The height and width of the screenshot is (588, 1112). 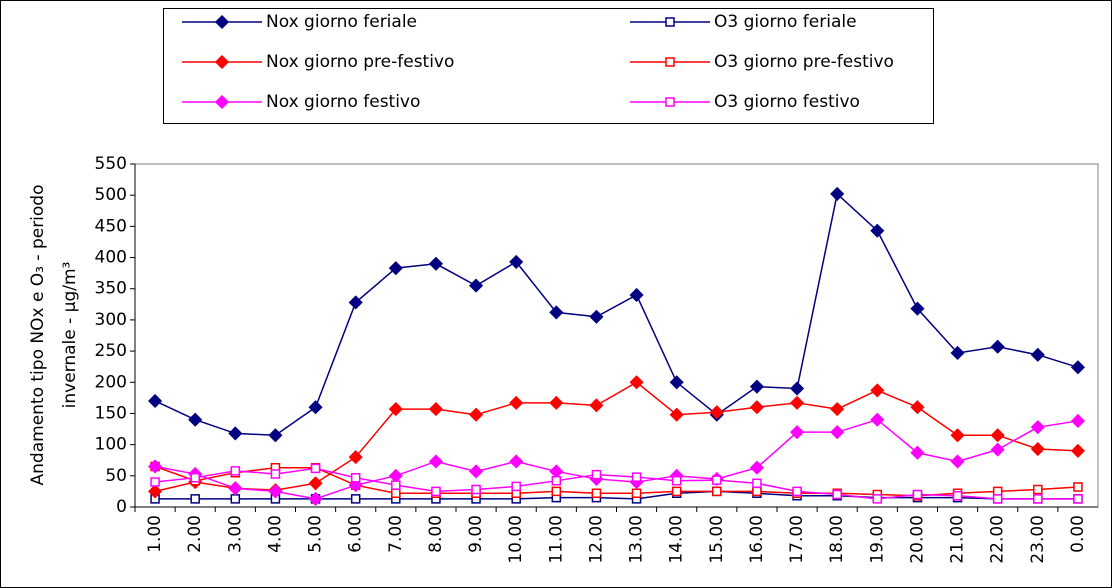 I want to click on y-tick-label: 50, so click(x=116, y=476).